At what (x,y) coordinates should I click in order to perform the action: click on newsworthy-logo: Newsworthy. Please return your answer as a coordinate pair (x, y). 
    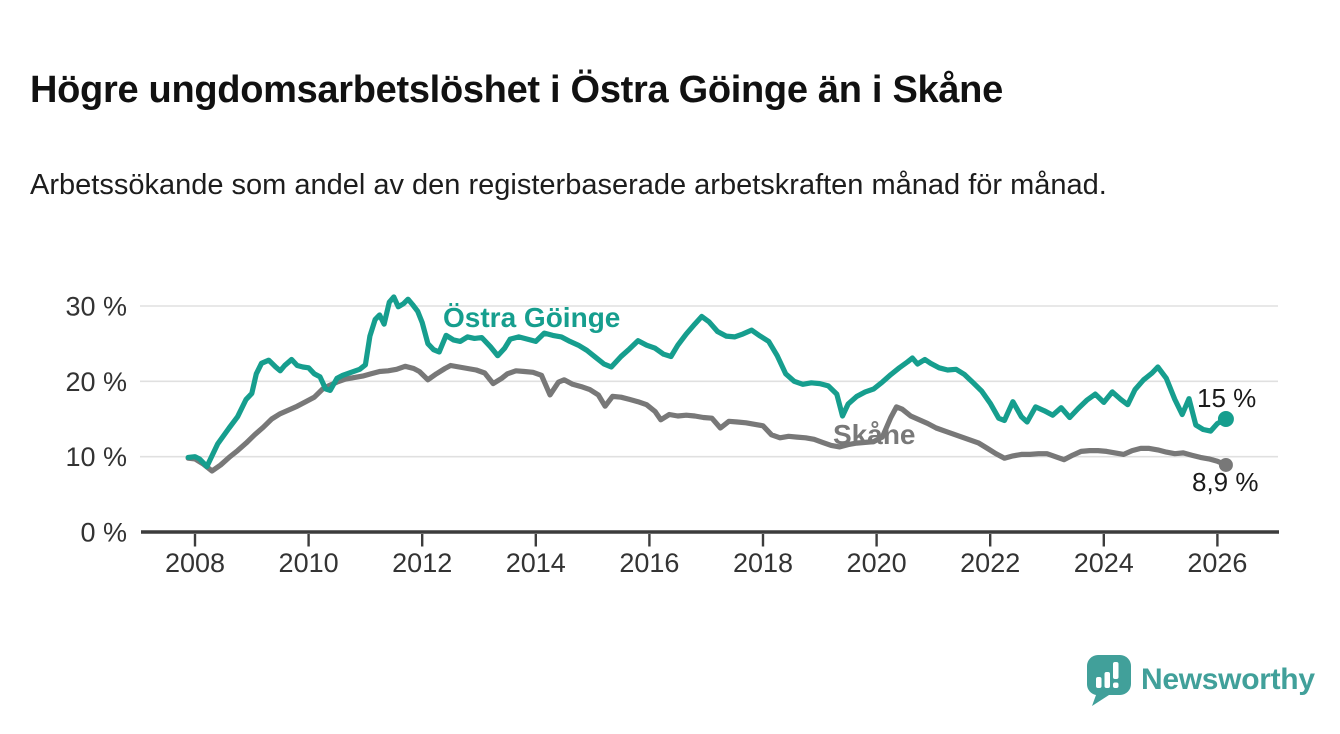
    Looking at the image, I should click on (1199, 680).